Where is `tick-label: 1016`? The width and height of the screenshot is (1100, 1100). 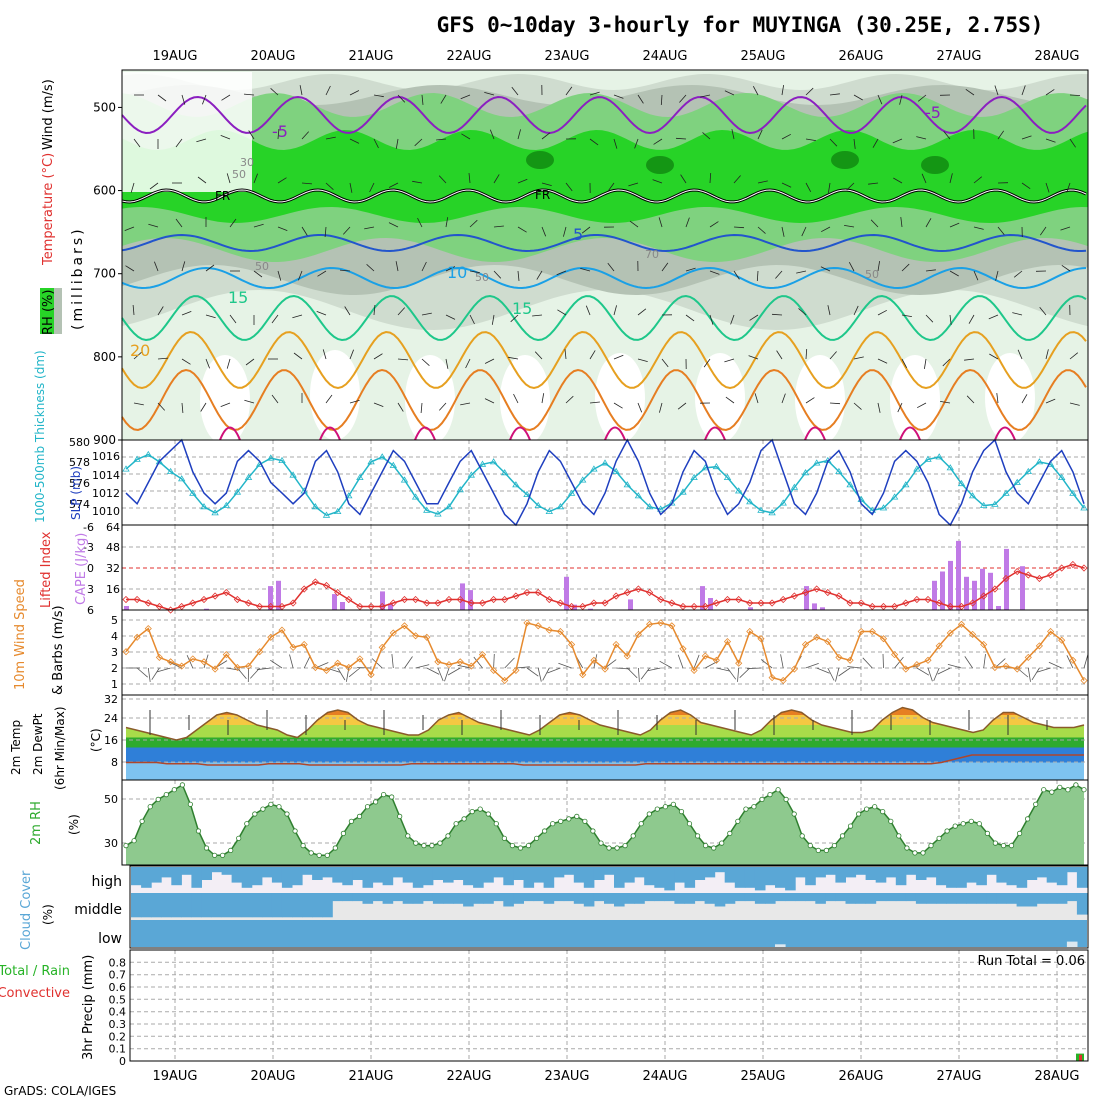 tick-label: 1016 is located at coordinates (106, 456).